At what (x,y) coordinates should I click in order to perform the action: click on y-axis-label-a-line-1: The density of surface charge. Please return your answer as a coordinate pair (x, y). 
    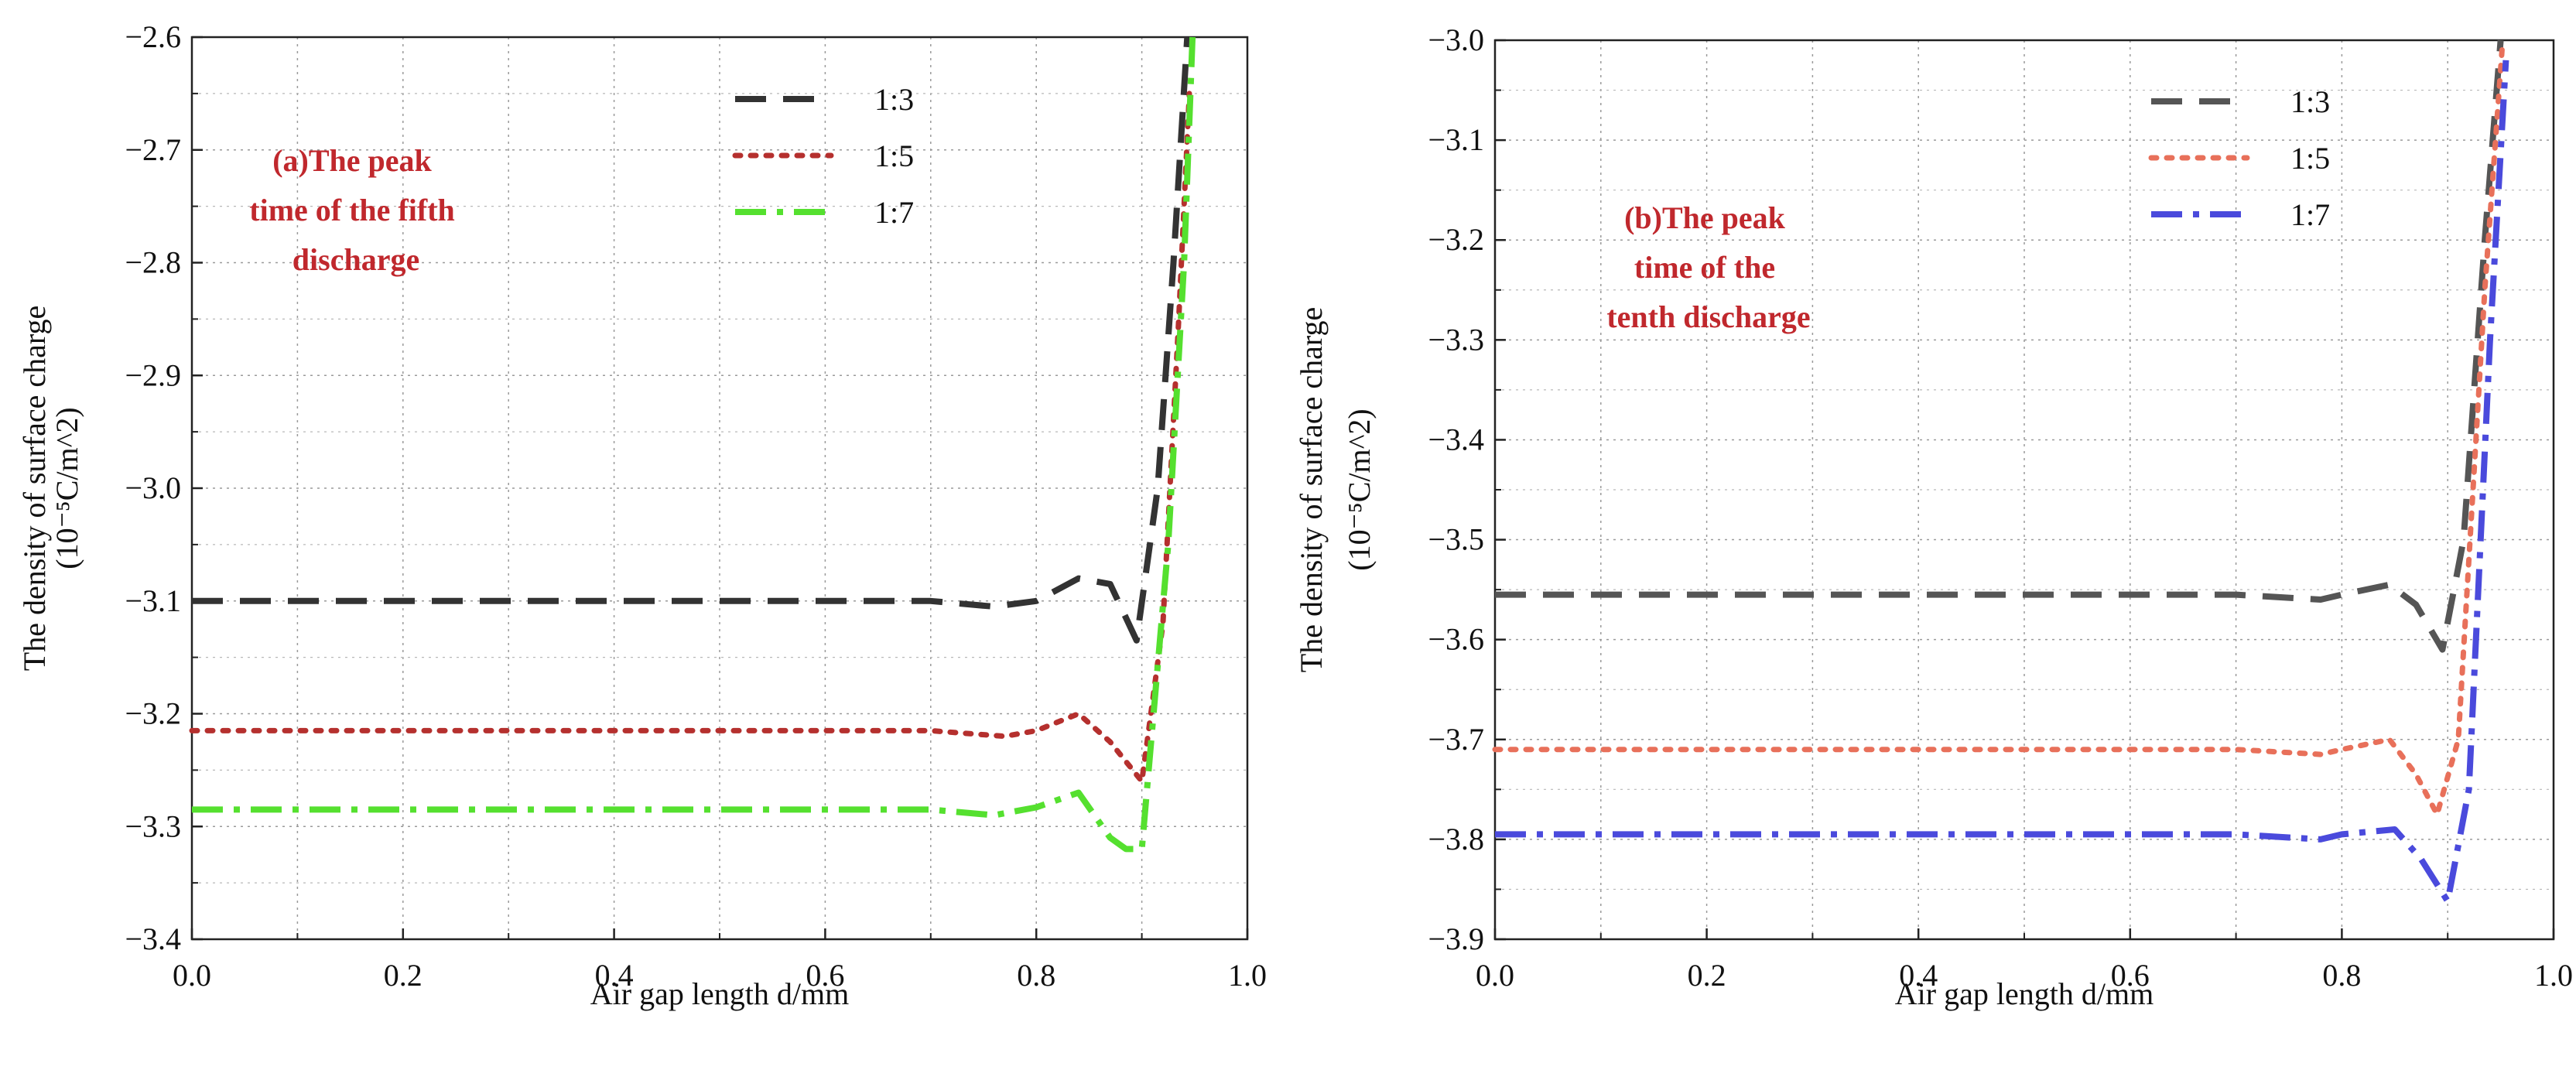
    Looking at the image, I should click on (34, 488).